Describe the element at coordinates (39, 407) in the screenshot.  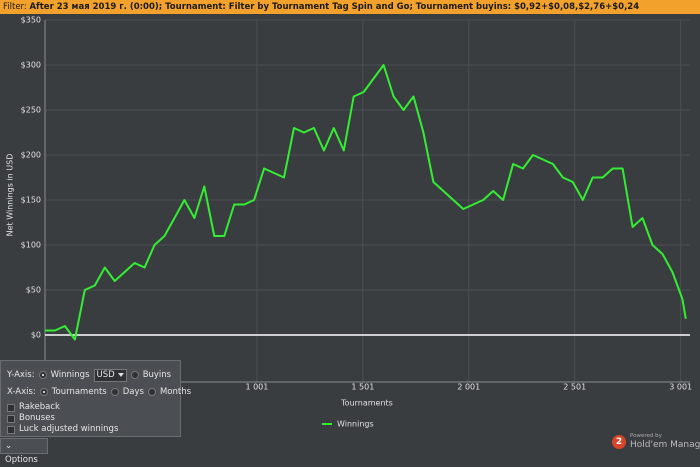
I see `label: Rakeback` at that location.